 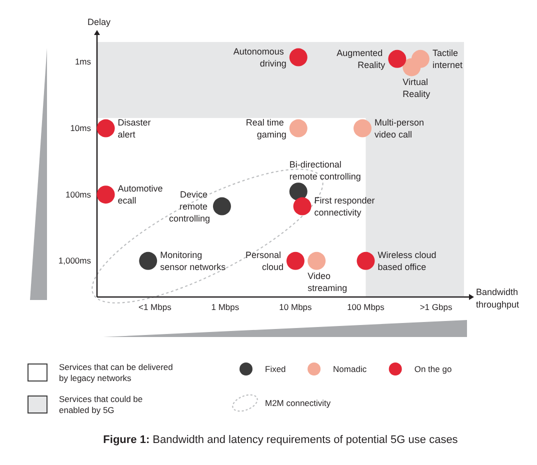 I want to click on annotation: Real time gaming, so click(x=266, y=128).